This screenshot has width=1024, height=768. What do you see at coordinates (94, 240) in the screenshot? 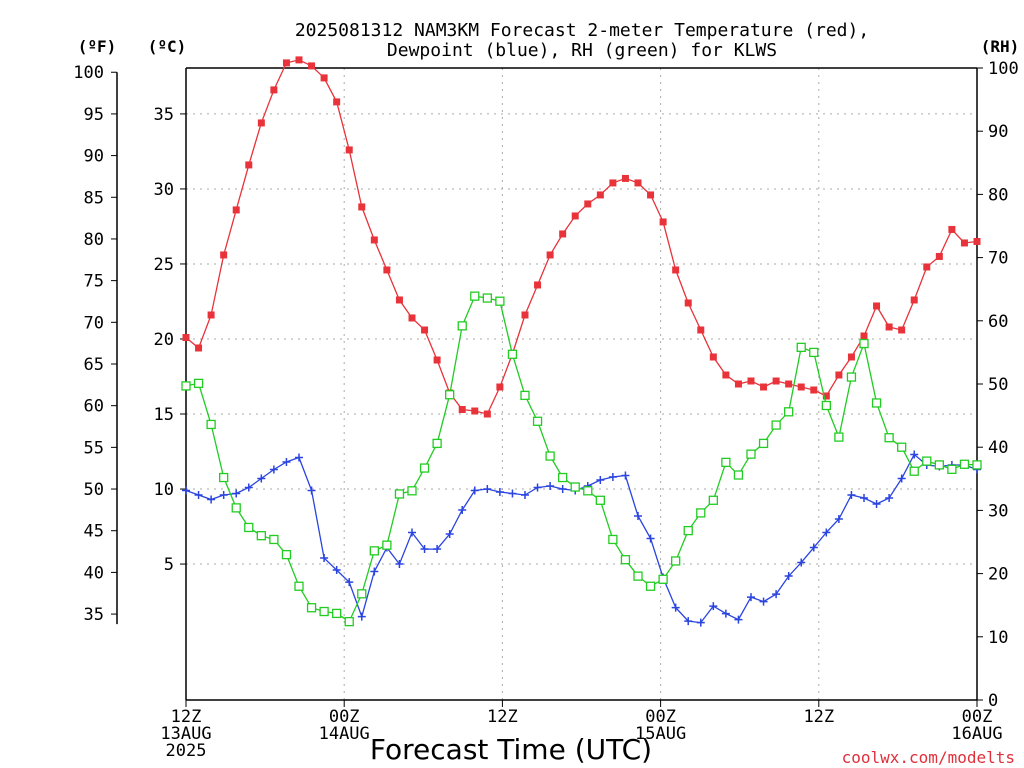
I see `fahrenheit-tick-label: 80` at bounding box center [94, 240].